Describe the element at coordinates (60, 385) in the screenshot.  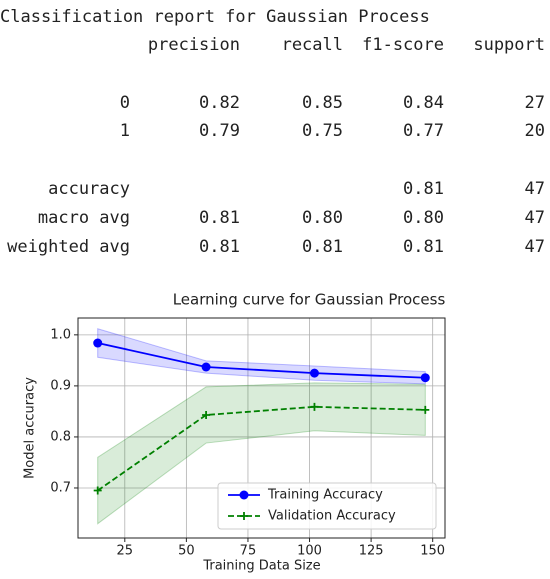
I see `y-tick-label: 0.9` at that location.